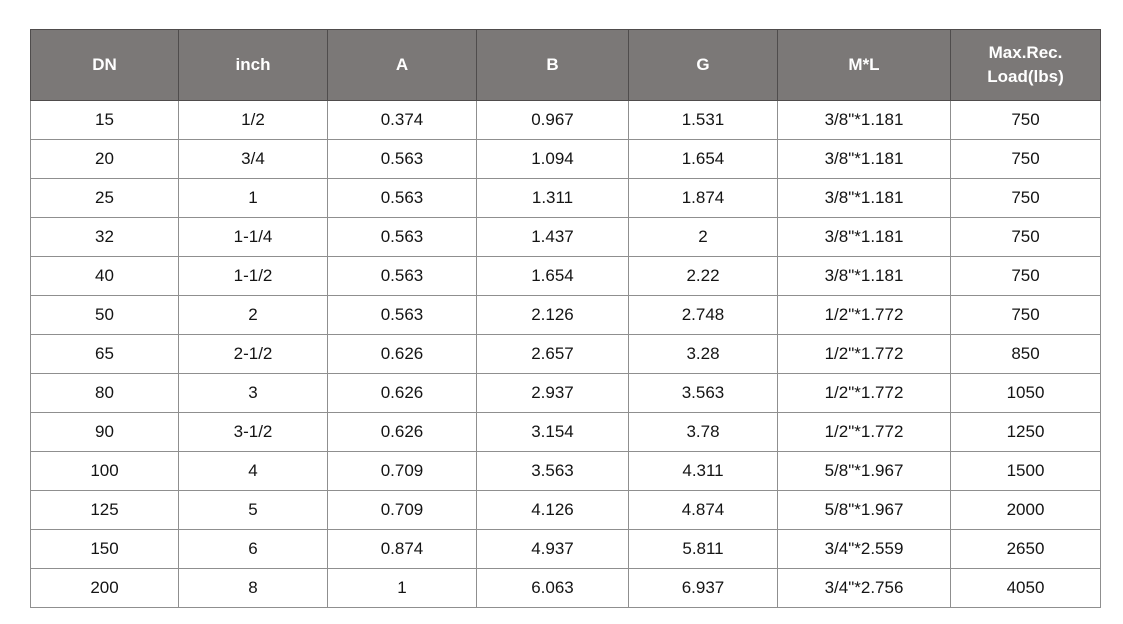  Describe the element at coordinates (552, 65) in the screenshot. I see `header-cell-b: B` at that location.